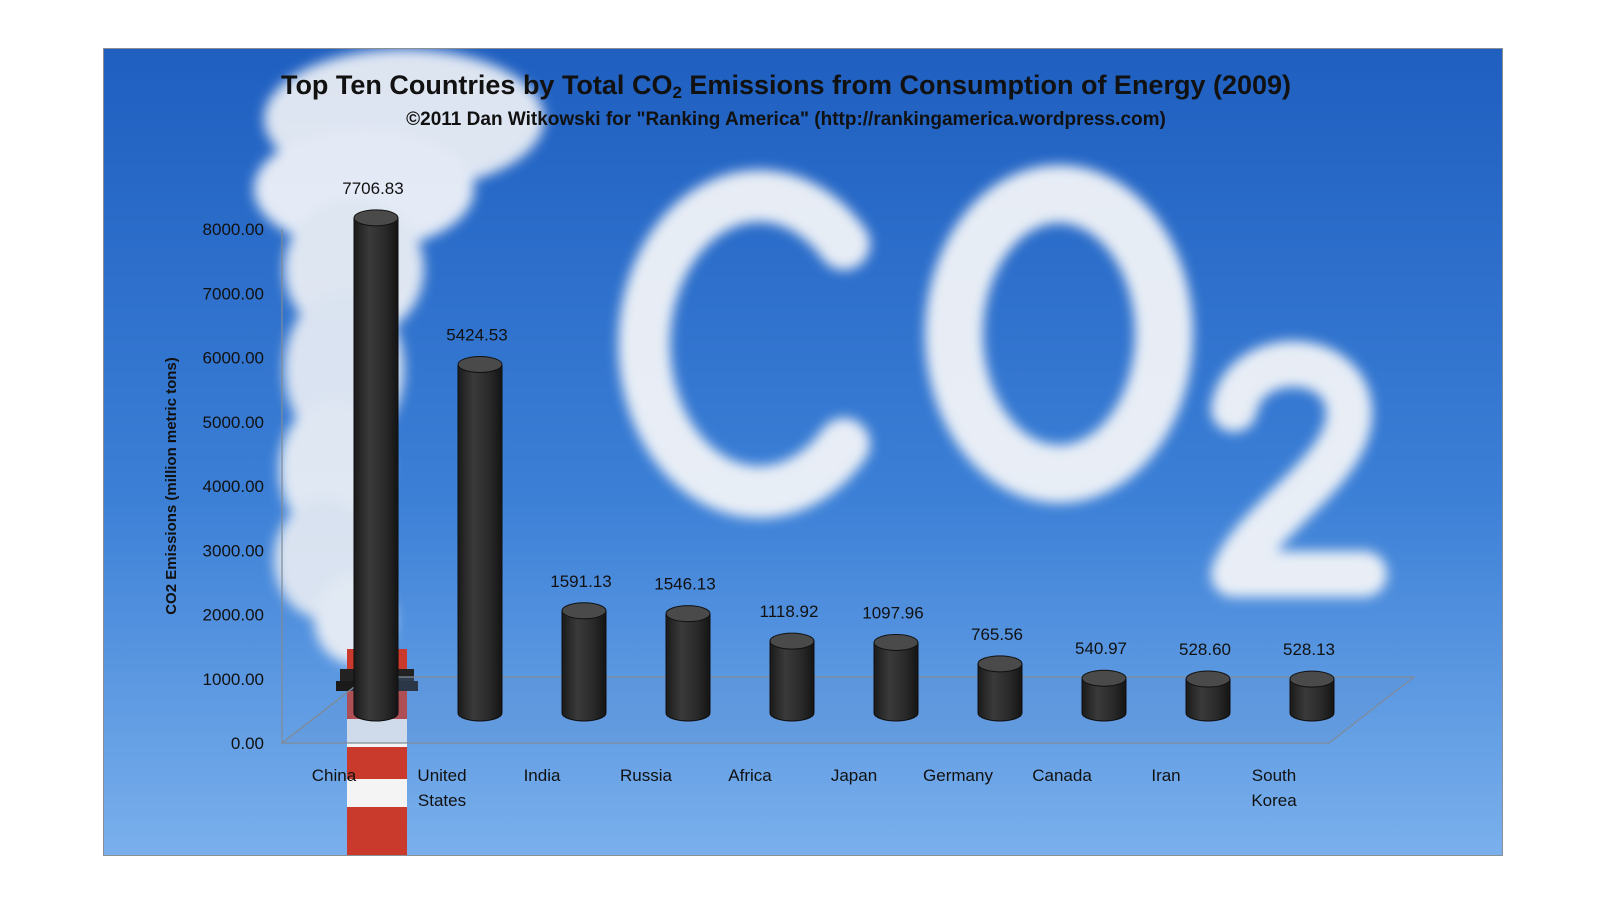 The width and height of the screenshot is (1600, 900). Describe the element at coordinates (750, 775) in the screenshot. I see `category-label: Africa` at that location.